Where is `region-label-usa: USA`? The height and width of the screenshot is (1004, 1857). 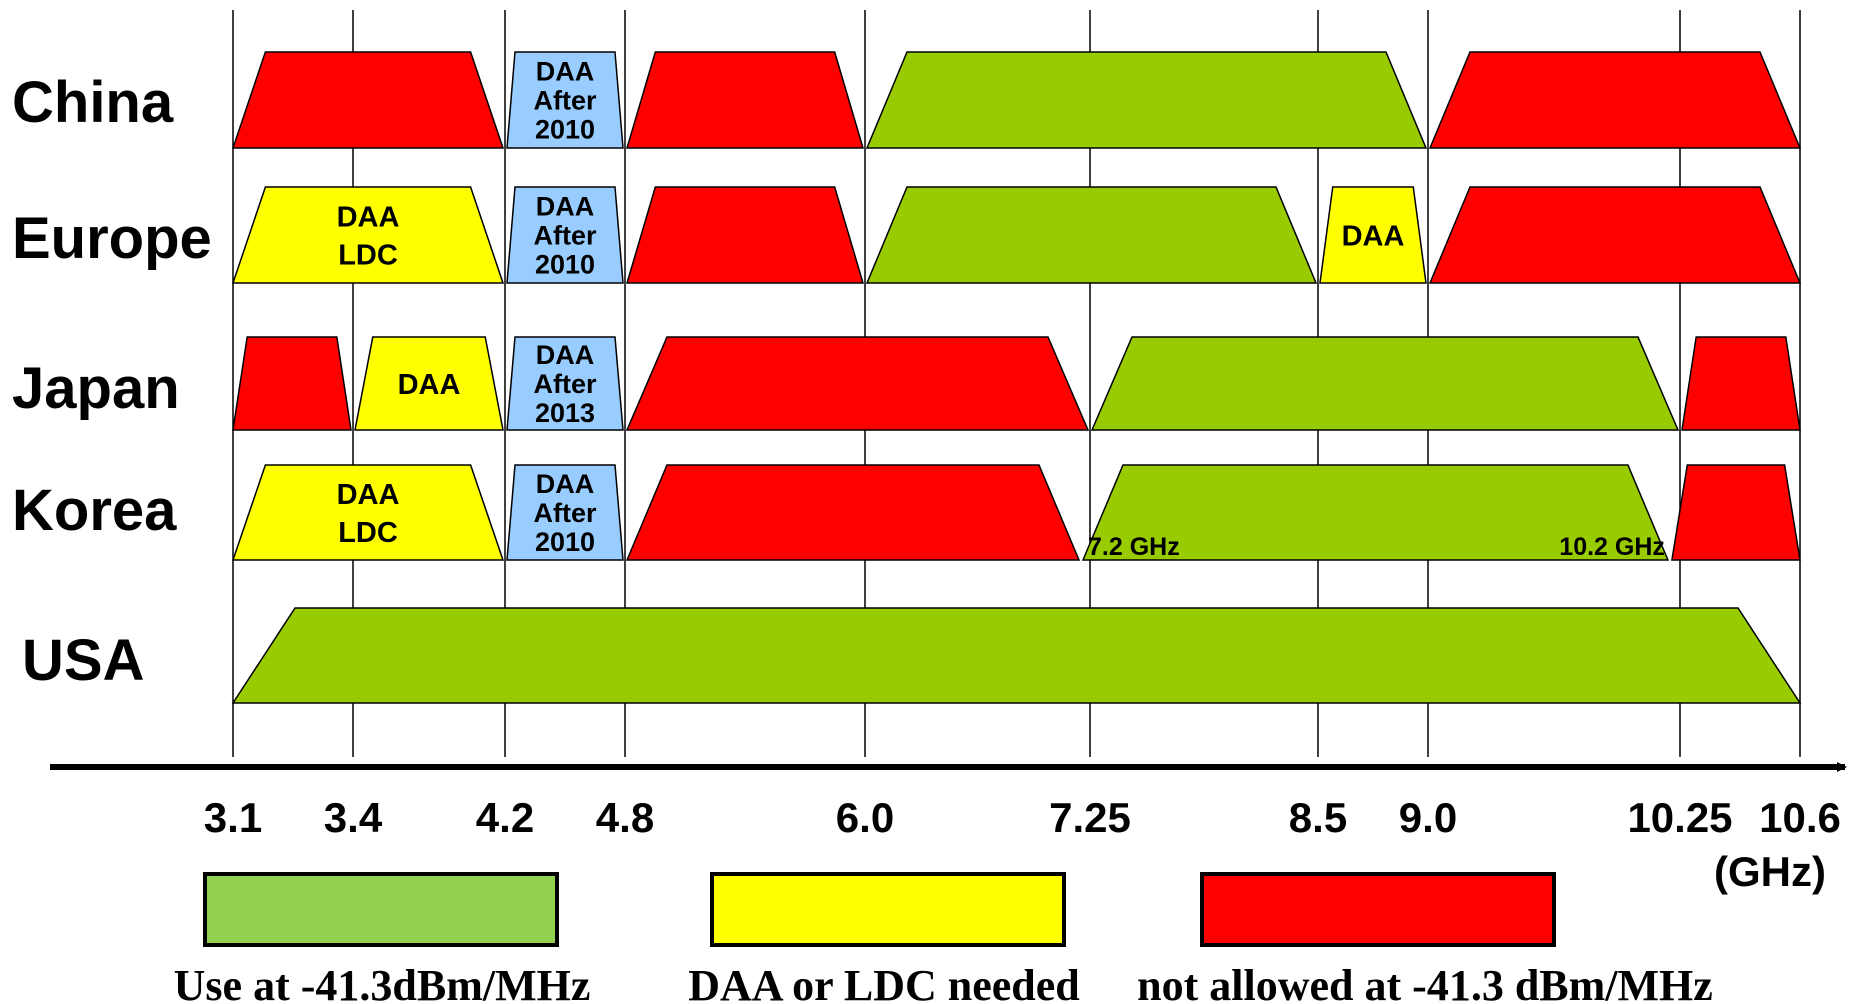
region-label-usa: USA is located at coordinates (83, 660).